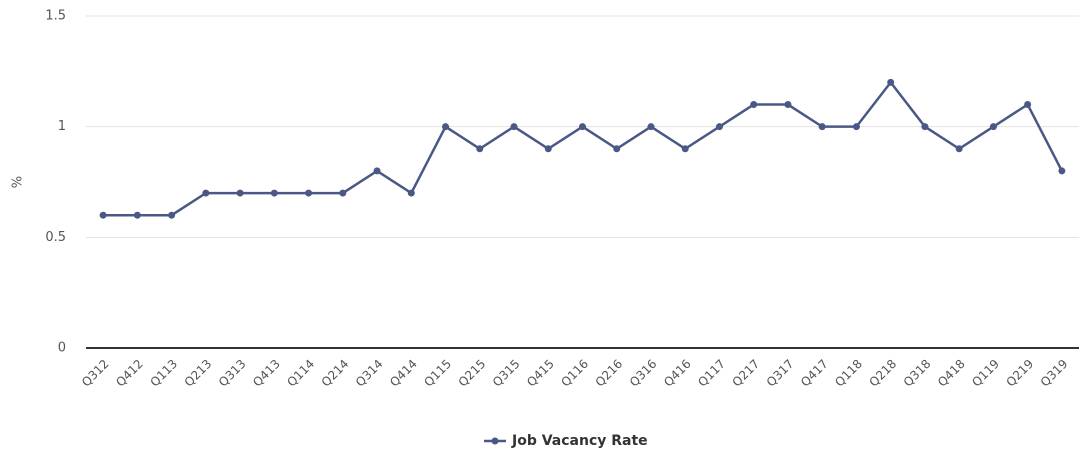 The height and width of the screenshot is (454, 1079). What do you see at coordinates (540, 373) in the screenshot?
I see `x-tick-label: Q415` at bounding box center [540, 373].